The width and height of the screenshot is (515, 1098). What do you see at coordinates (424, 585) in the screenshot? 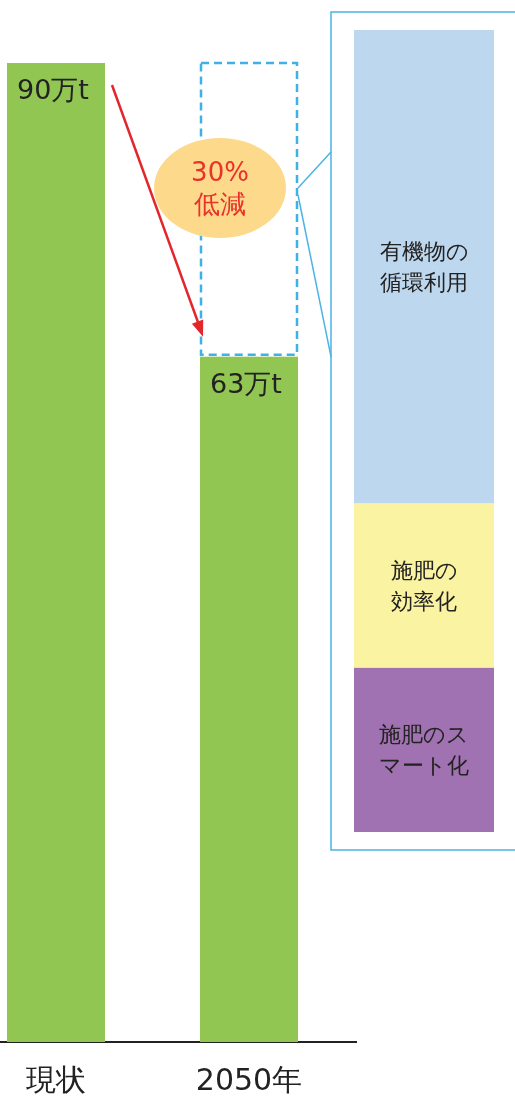
I see `series-label: 施肥の効率化` at bounding box center [424, 585].